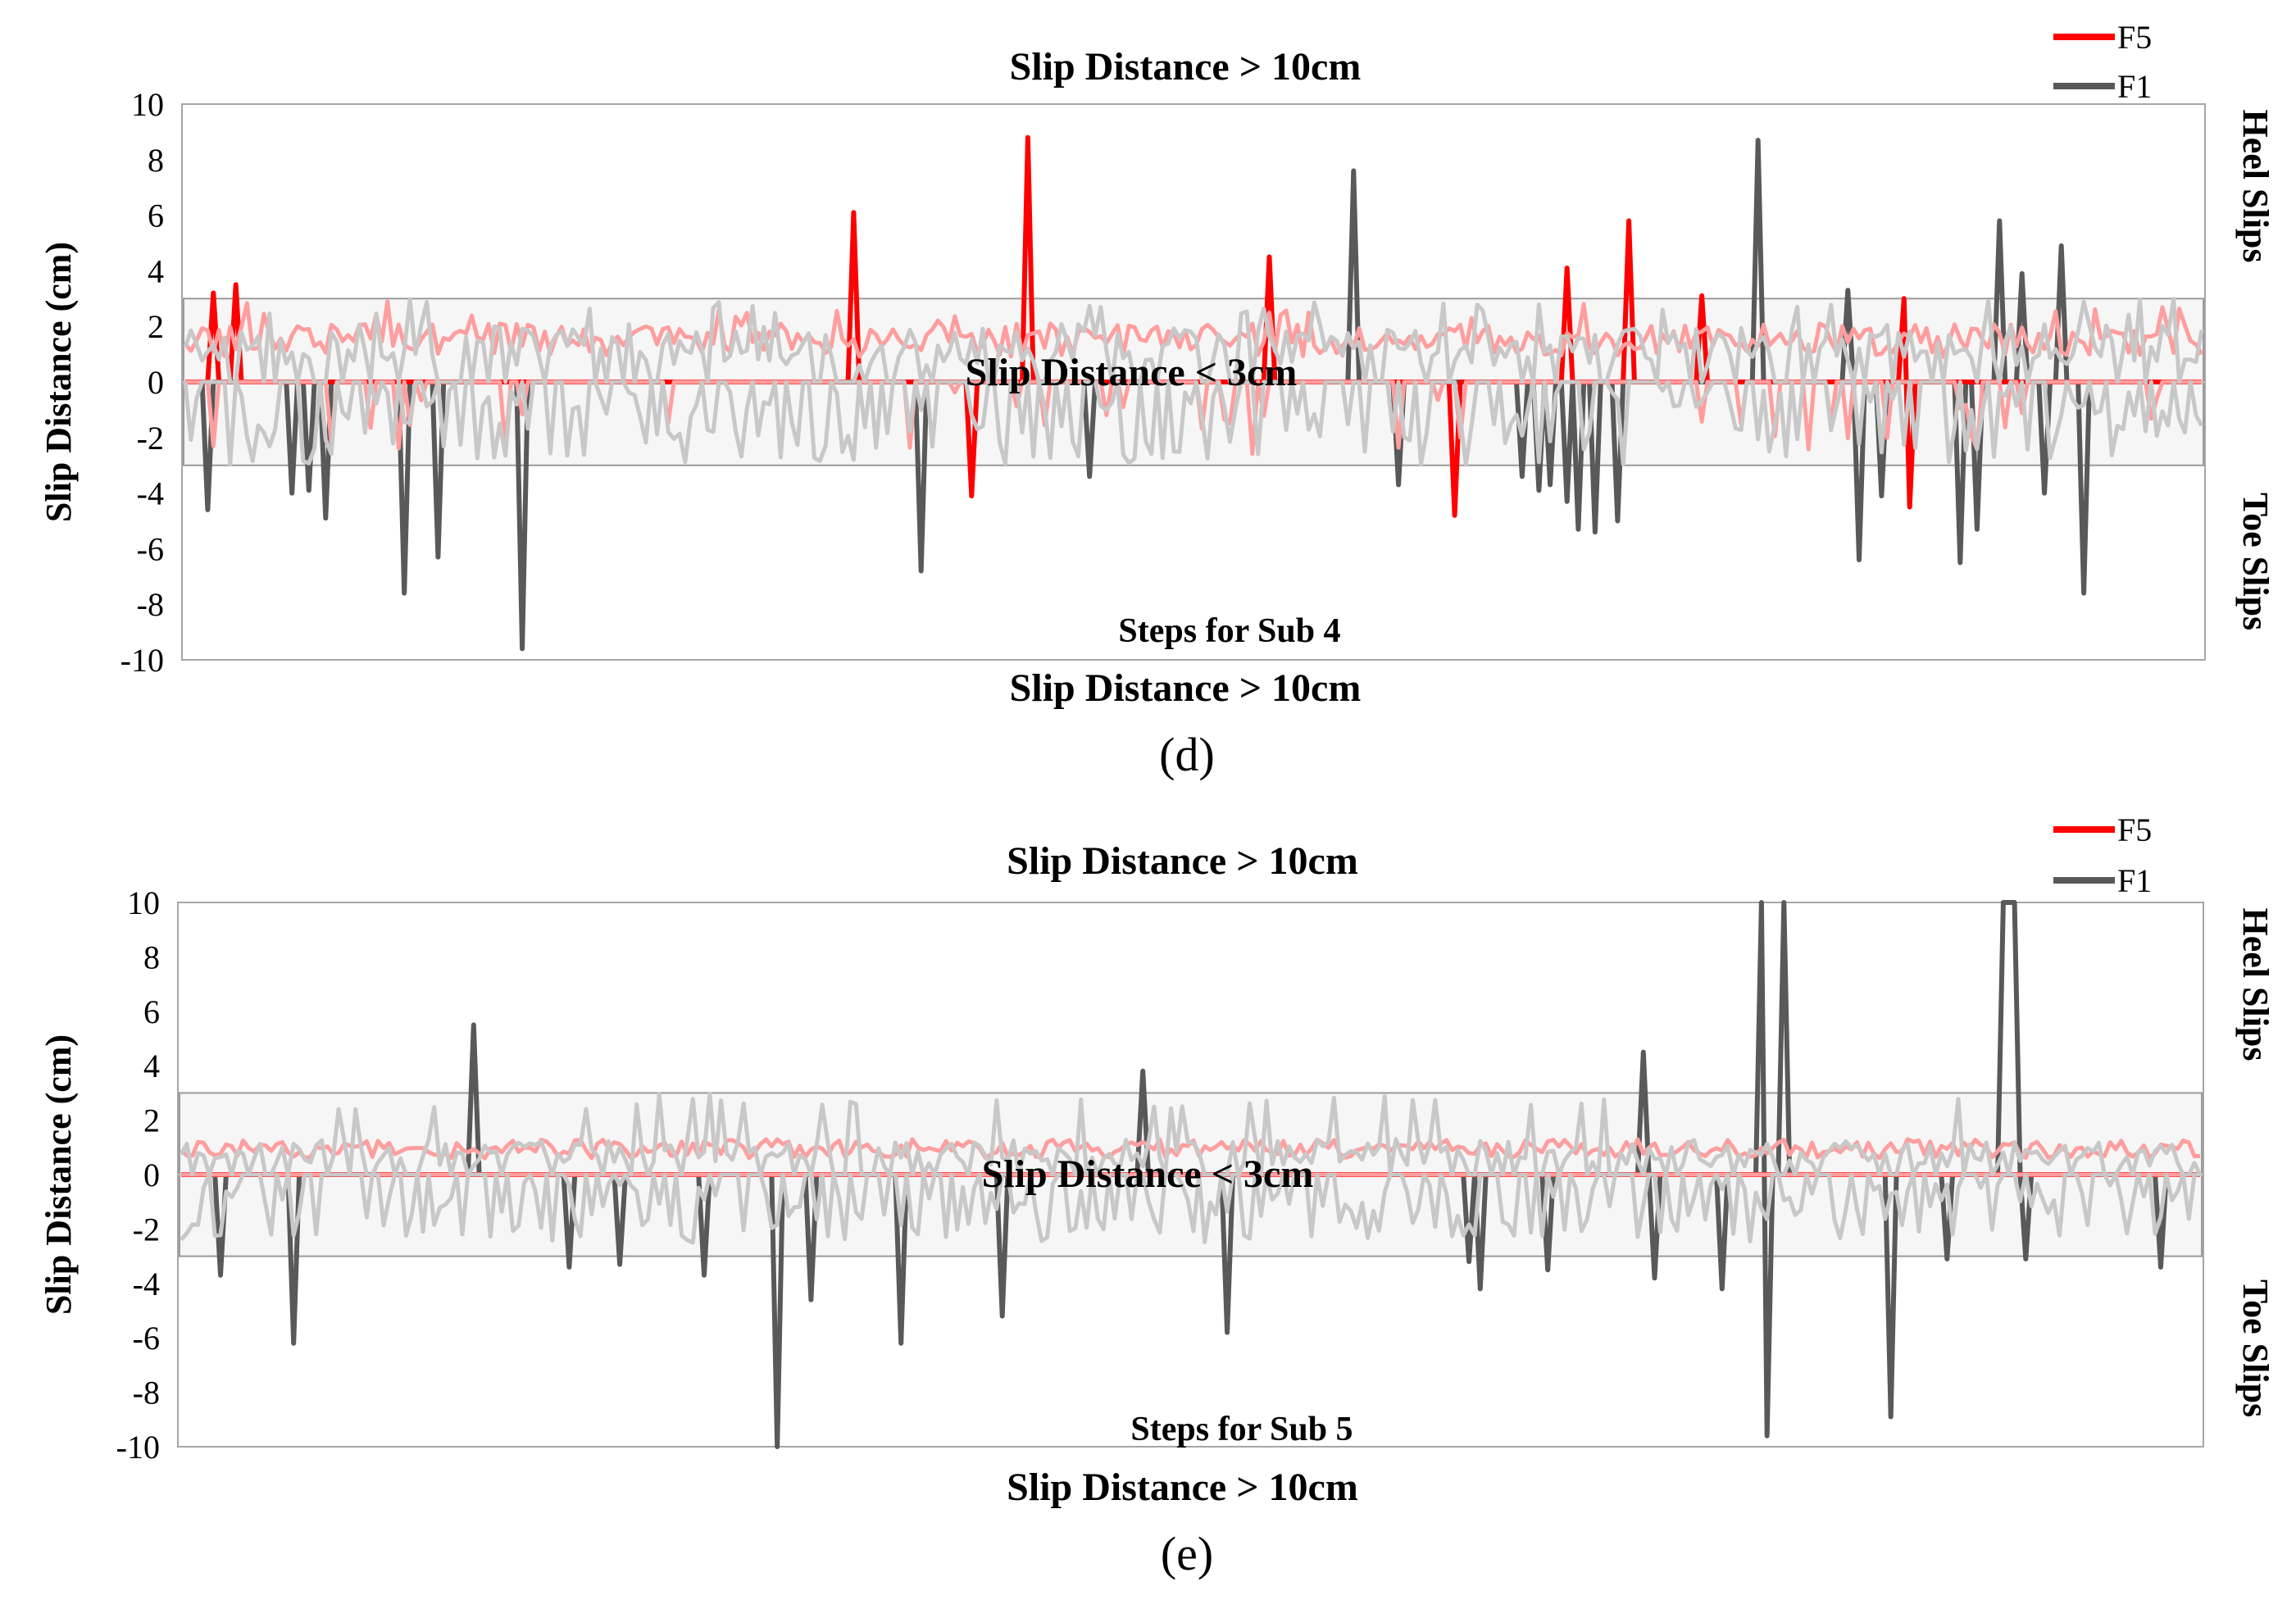 This screenshot has height=1609, width=2296. What do you see at coordinates (1187, 754) in the screenshot?
I see `panel-label: (d)` at bounding box center [1187, 754].